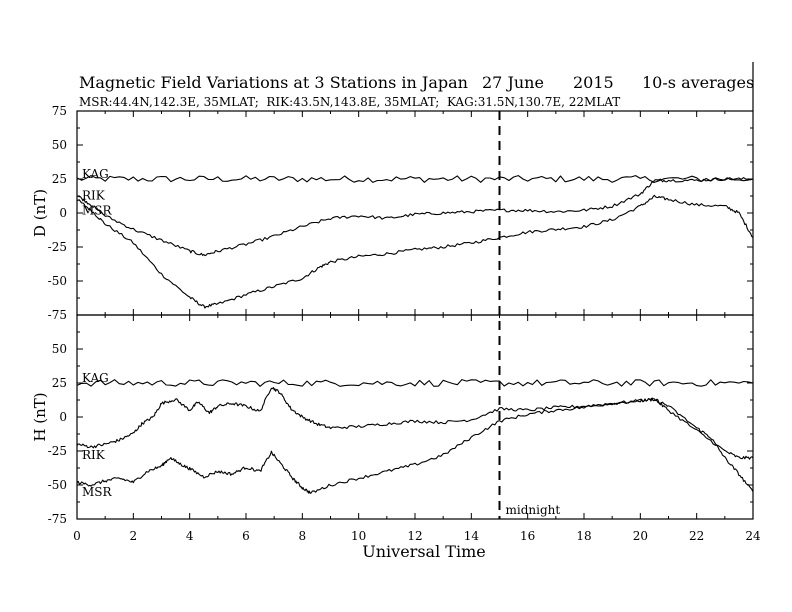 Image resolution: width=792 pixels, height=612 pixels. What do you see at coordinates (414, 536) in the screenshot?
I see `x-tick-label: 12` at bounding box center [414, 536].